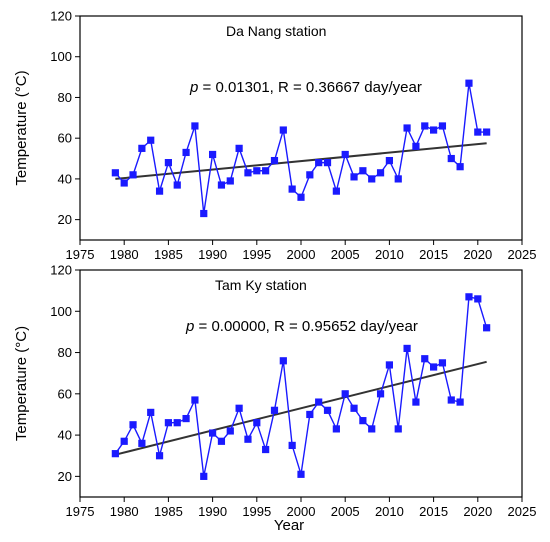 The height and width of the screenshot is (542, 550). I want to click on trend-line, so click(301, 161).